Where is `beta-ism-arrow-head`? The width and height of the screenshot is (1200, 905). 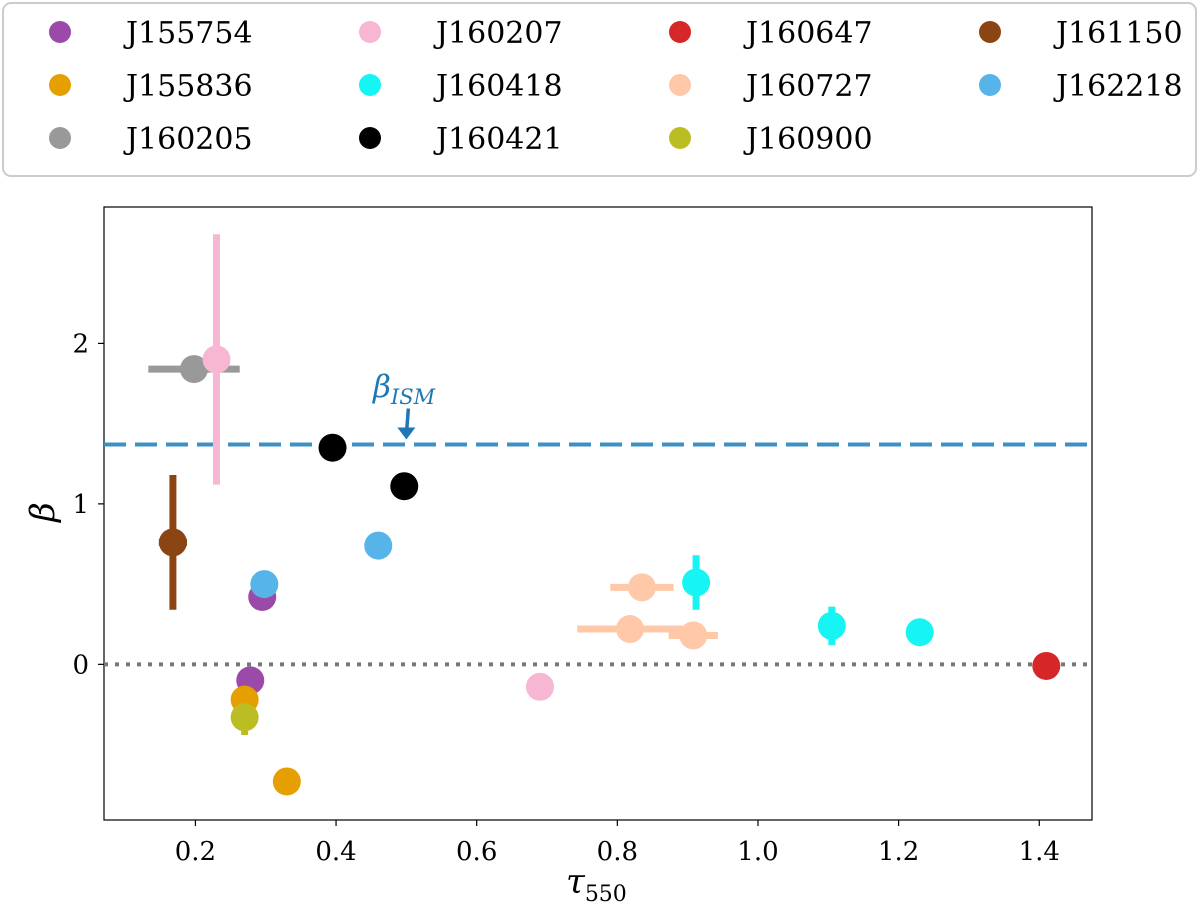 beta-ism-arrow-head is located at coordinates (406, 433).